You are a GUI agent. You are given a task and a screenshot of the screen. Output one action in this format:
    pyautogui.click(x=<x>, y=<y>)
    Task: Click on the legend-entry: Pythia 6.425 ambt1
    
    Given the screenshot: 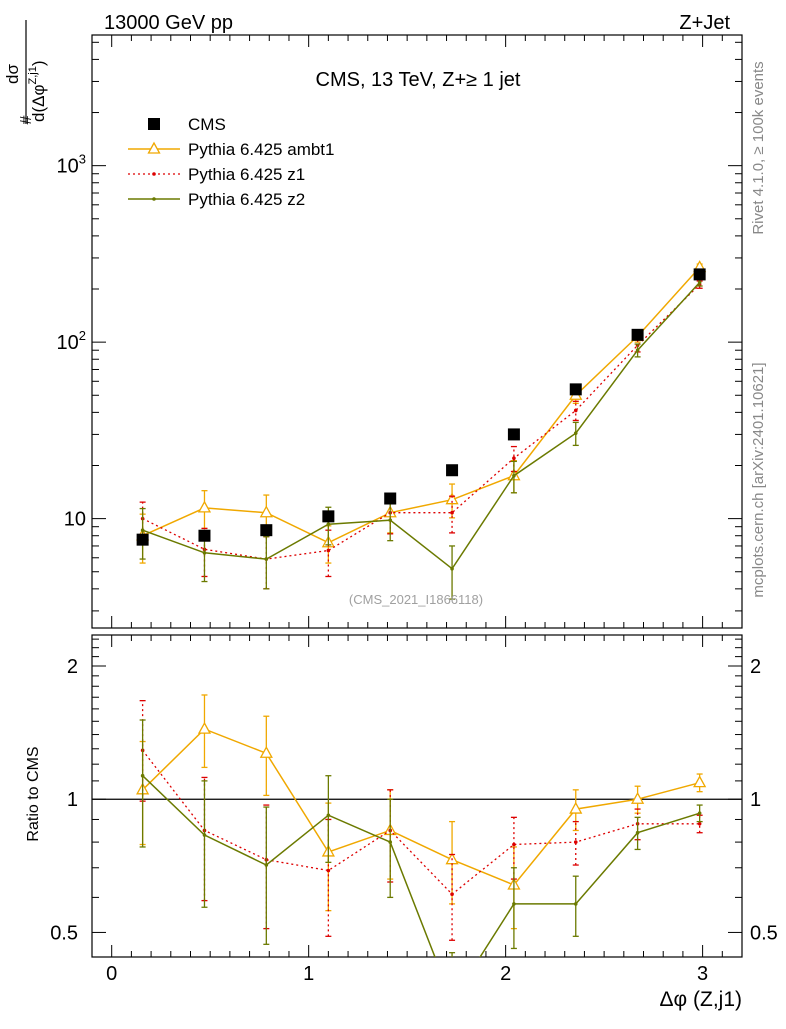 What is the action you would take?
    pyautogui.click(x=231, y=149)
    